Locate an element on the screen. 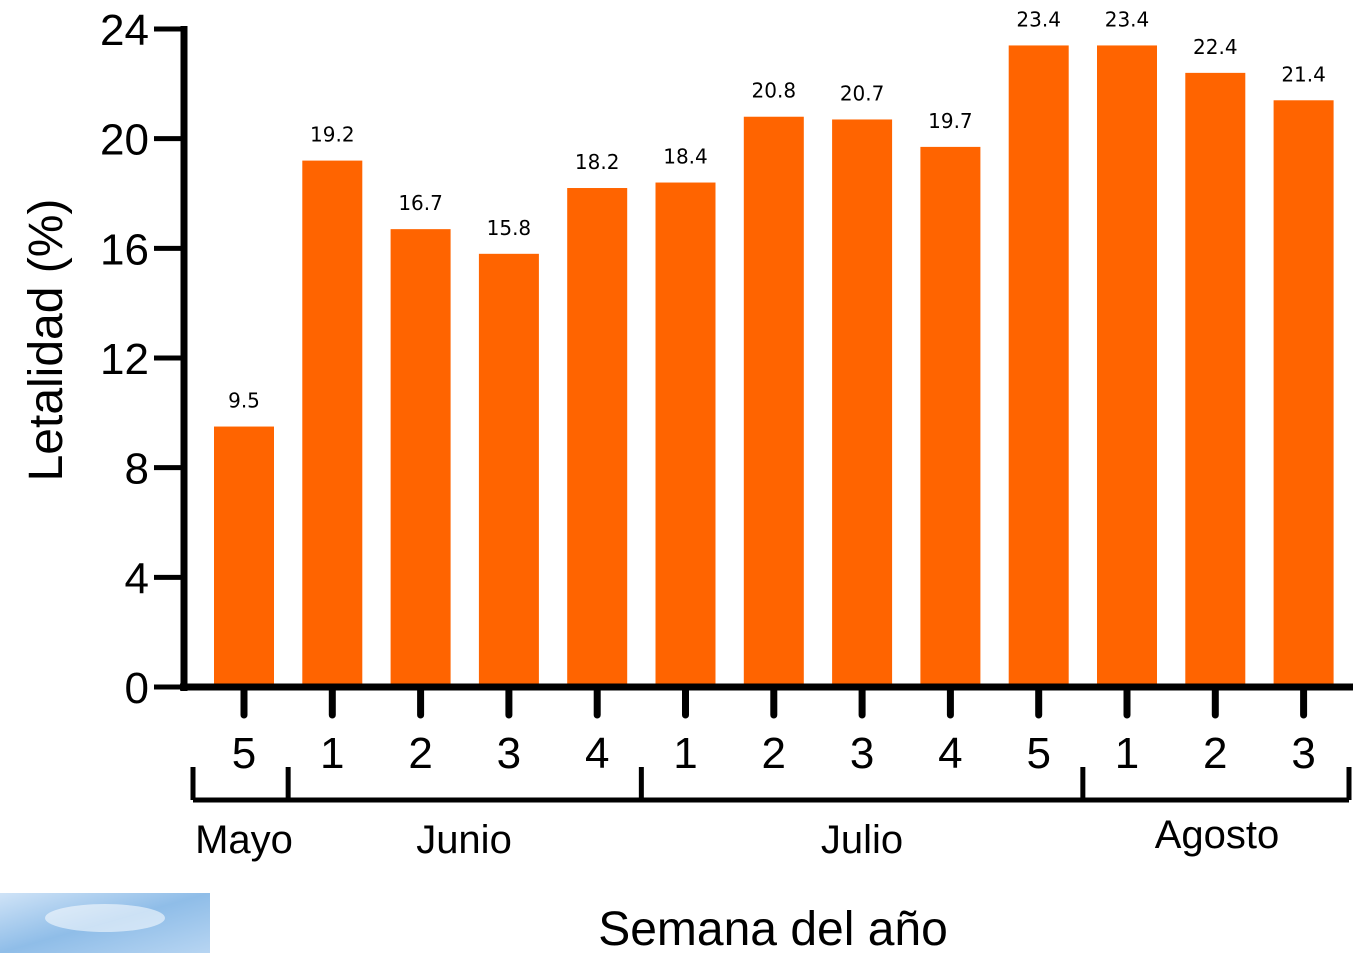  data-label: 18.2 is located at coordinates (597, 162).